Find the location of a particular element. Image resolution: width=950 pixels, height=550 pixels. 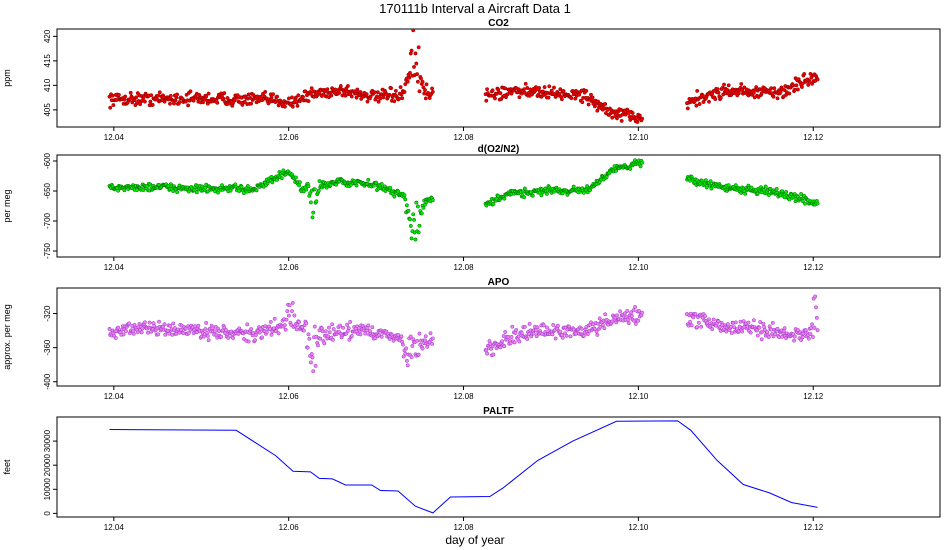

panel-title: APO is located at coordinates (499, 282).